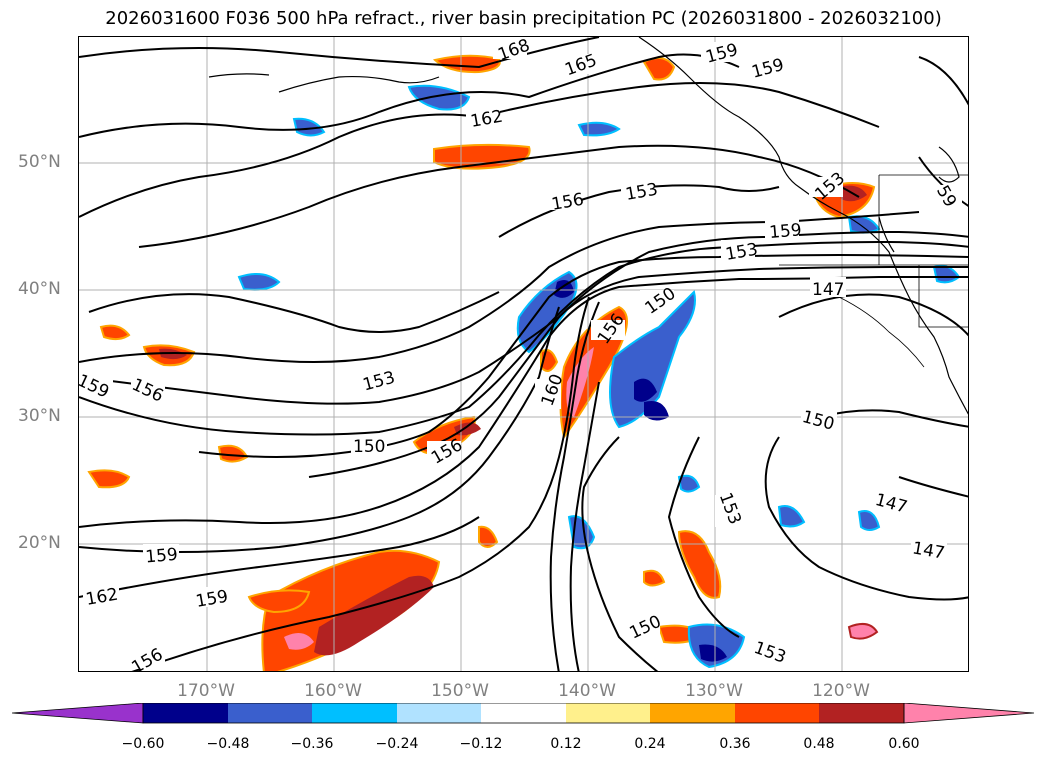 This screenshot has width=1047, height=765. I want to click on colorbar-tick: −0.48, so click(228, 744).